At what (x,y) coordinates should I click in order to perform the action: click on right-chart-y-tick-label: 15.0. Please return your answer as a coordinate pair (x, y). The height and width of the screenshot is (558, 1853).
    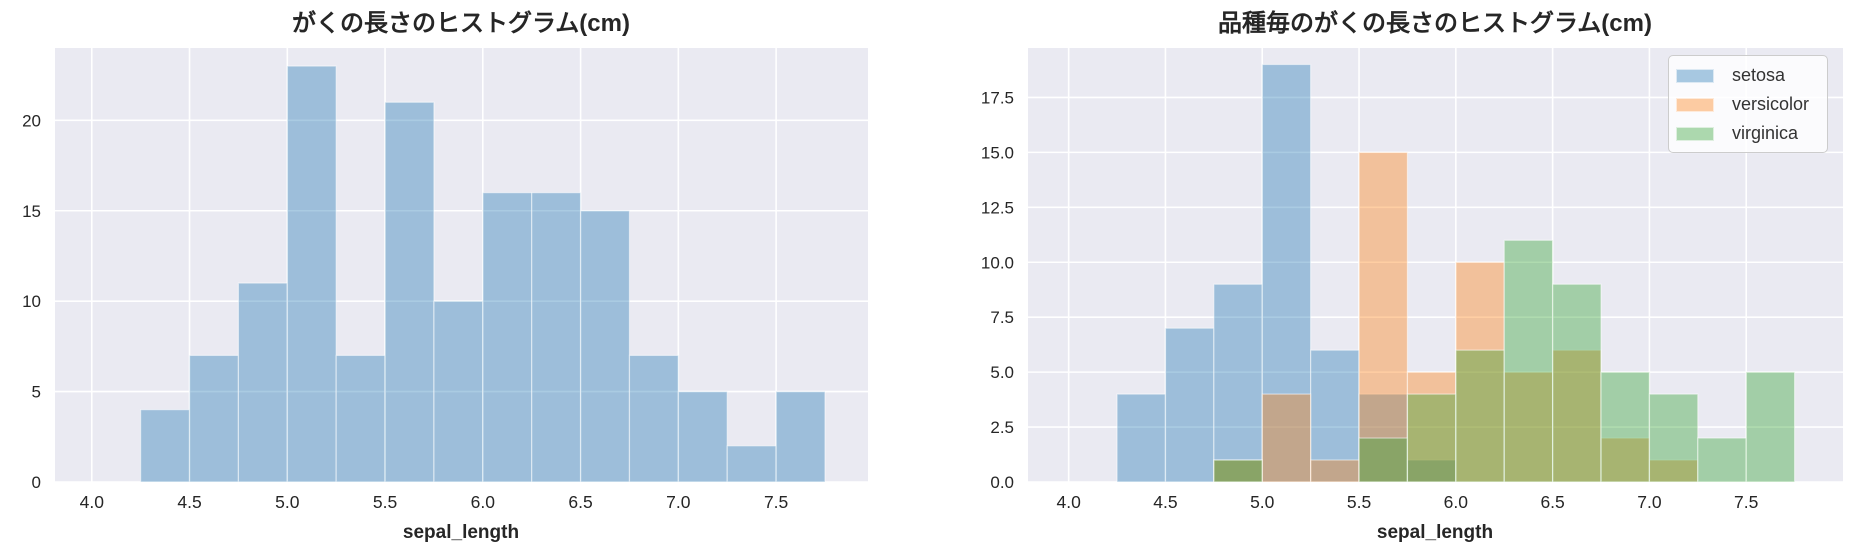
    Looking at the image, I should click on (997, 152).